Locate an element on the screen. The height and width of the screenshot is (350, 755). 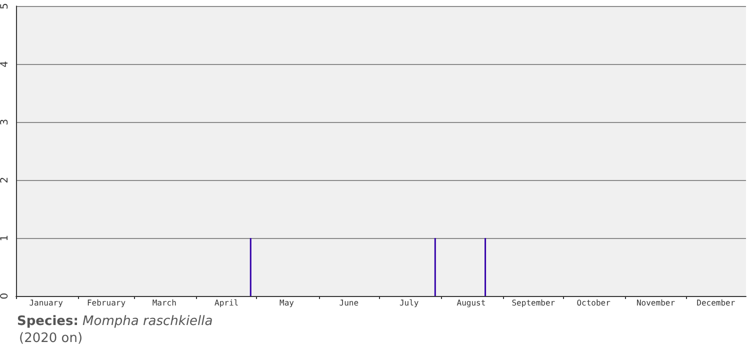
y-tick-label: 3 is located at coordinates (5, 122).